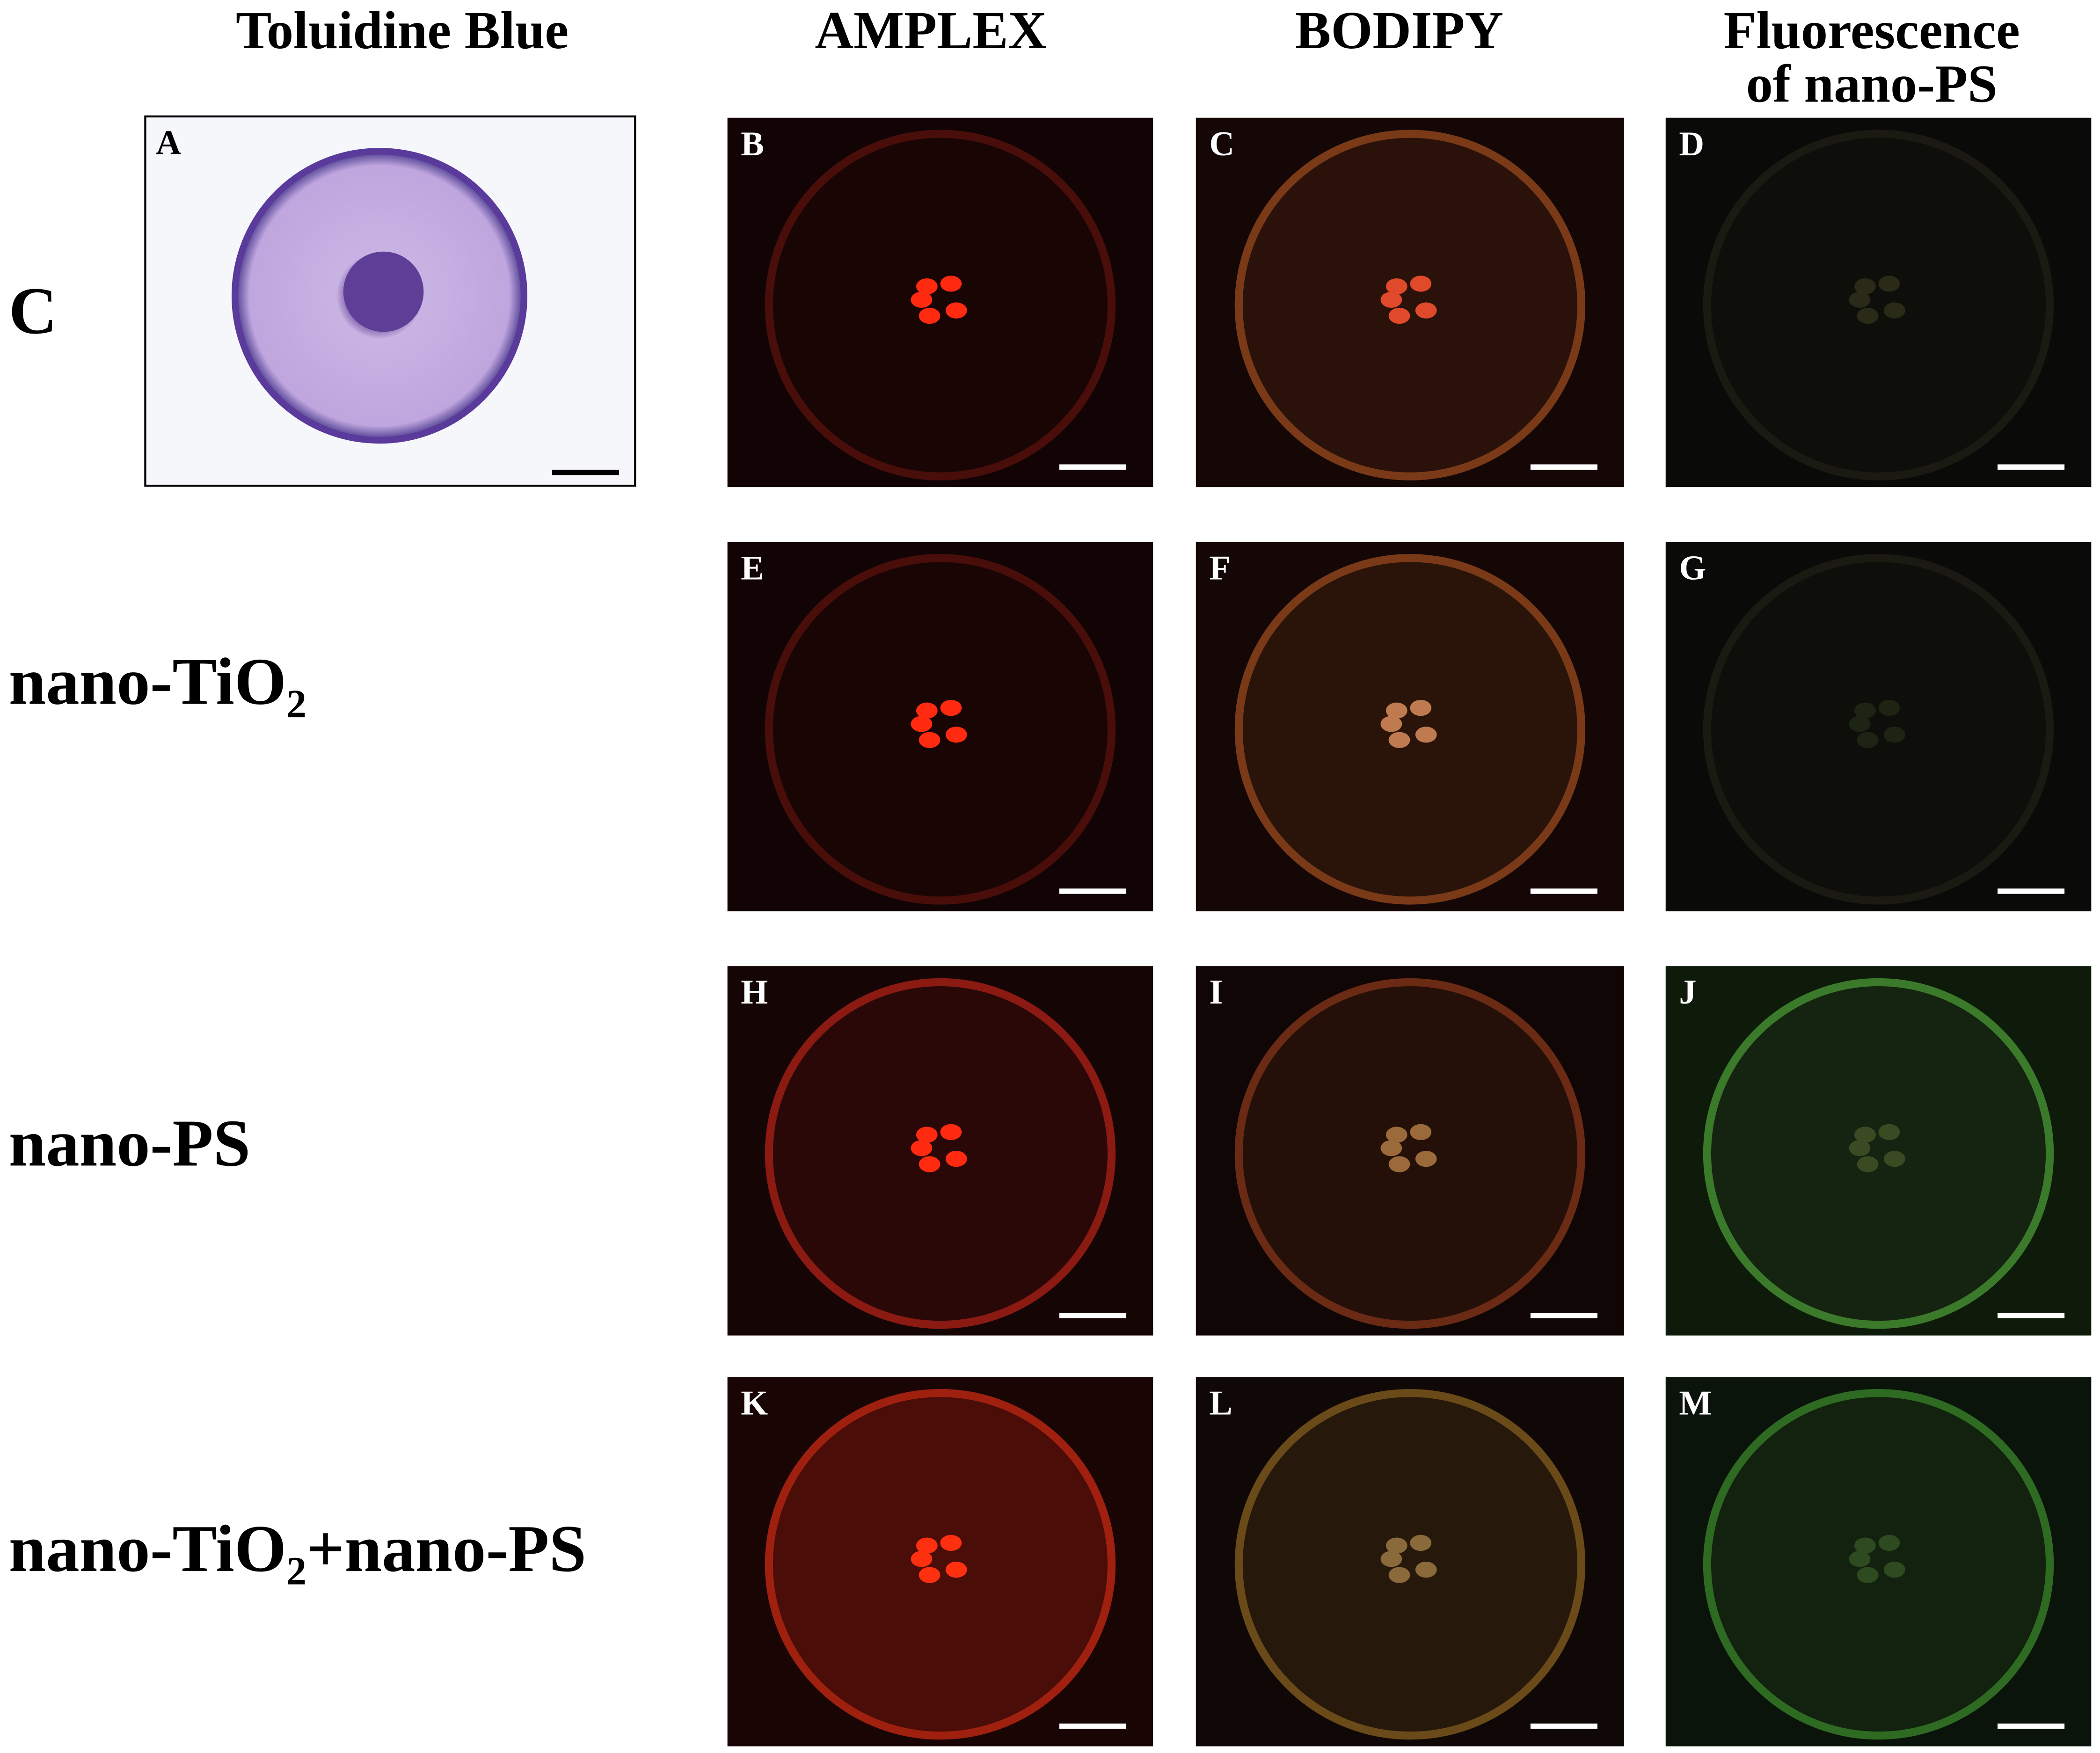 This screenshot has height=1753, width=2100. Describe the element at coordinates (1221, 144) in the screenshot. I see `panel-letter: C` at that location.